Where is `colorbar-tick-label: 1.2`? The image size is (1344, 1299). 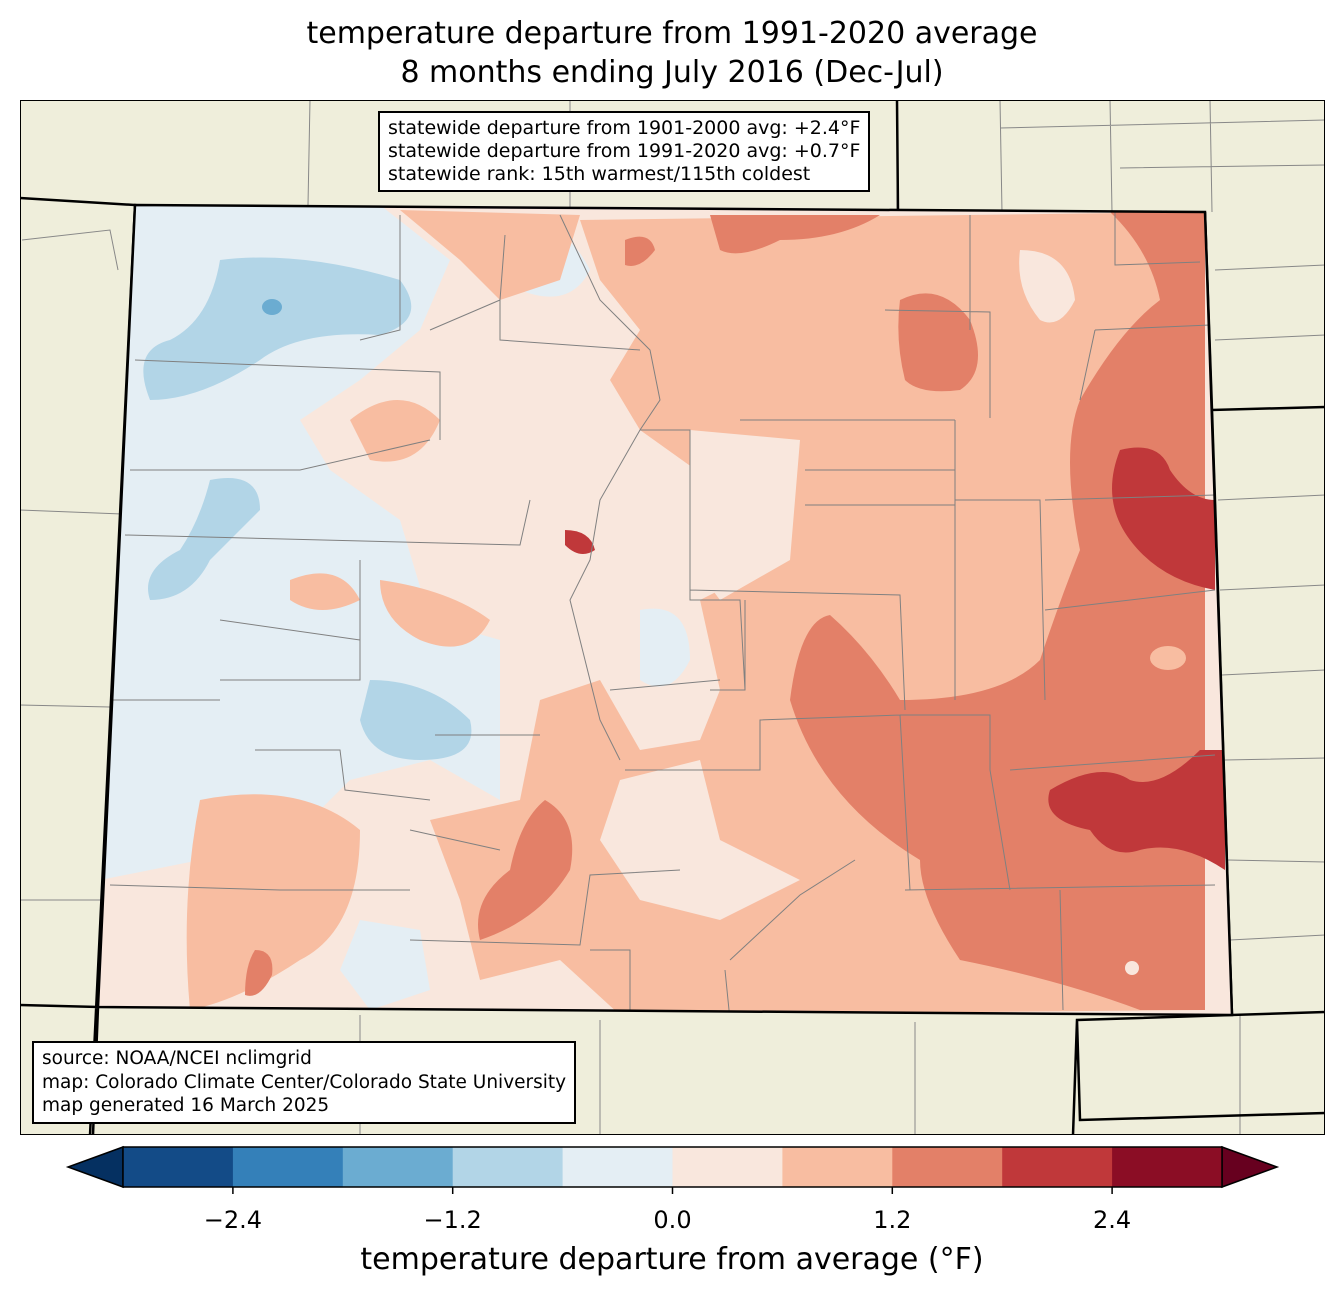 colorbar-tick-label: 1.2 is located at coordinates (892, 1220).